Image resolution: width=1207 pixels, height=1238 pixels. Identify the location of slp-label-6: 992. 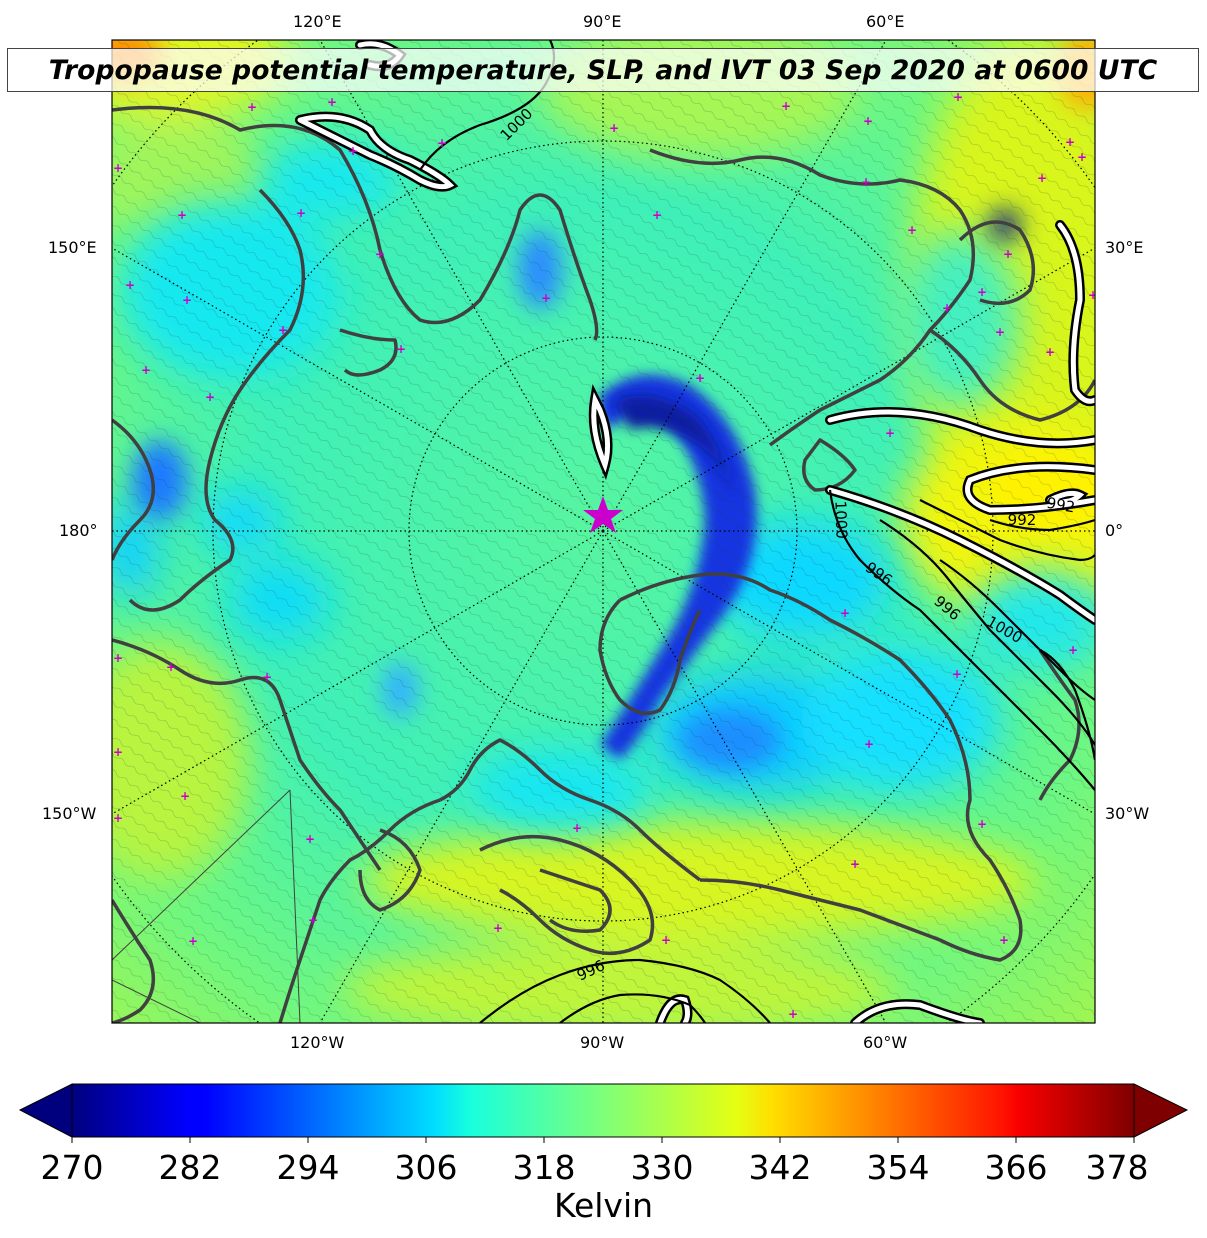
(1060, 505).